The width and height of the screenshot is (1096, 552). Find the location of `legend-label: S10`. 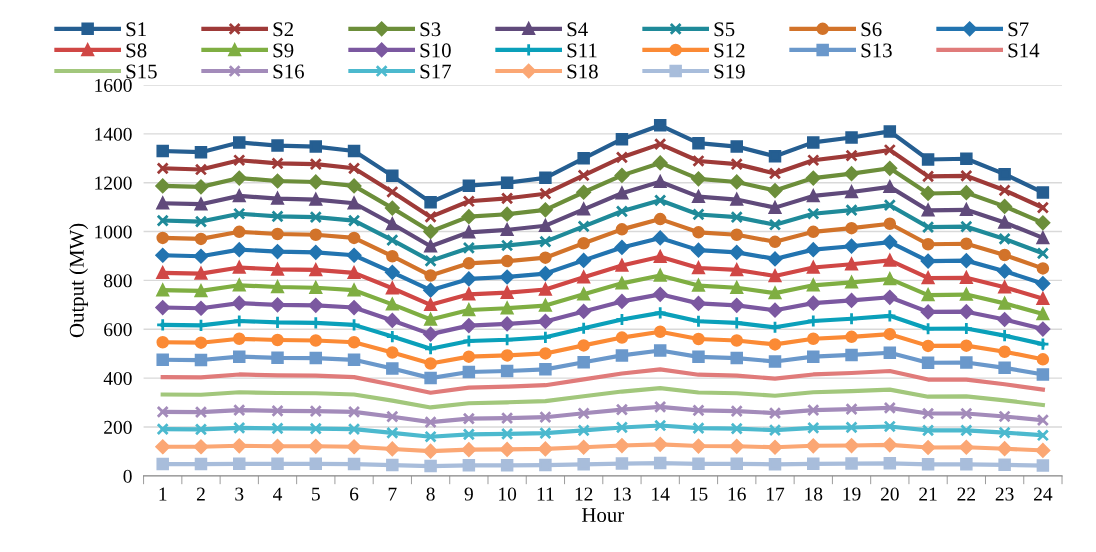

legend-label: S10 is located at coordinates (435, 50).